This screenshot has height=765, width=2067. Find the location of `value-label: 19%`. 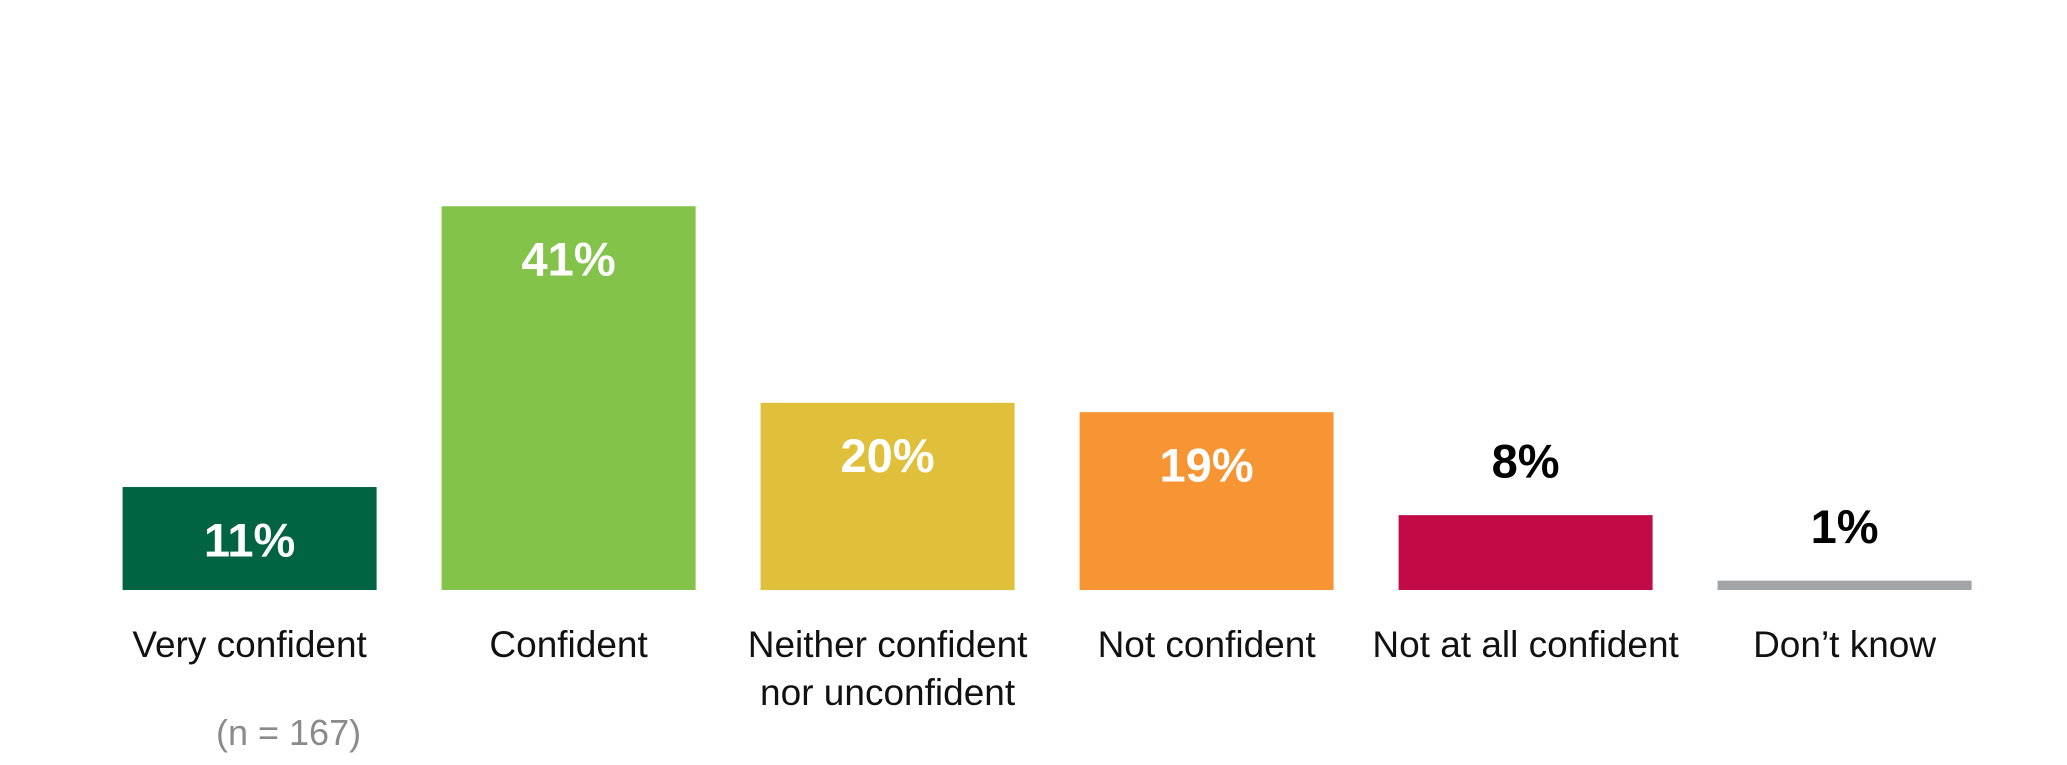

value-label: 19% is located at coordinates (1207, 465).